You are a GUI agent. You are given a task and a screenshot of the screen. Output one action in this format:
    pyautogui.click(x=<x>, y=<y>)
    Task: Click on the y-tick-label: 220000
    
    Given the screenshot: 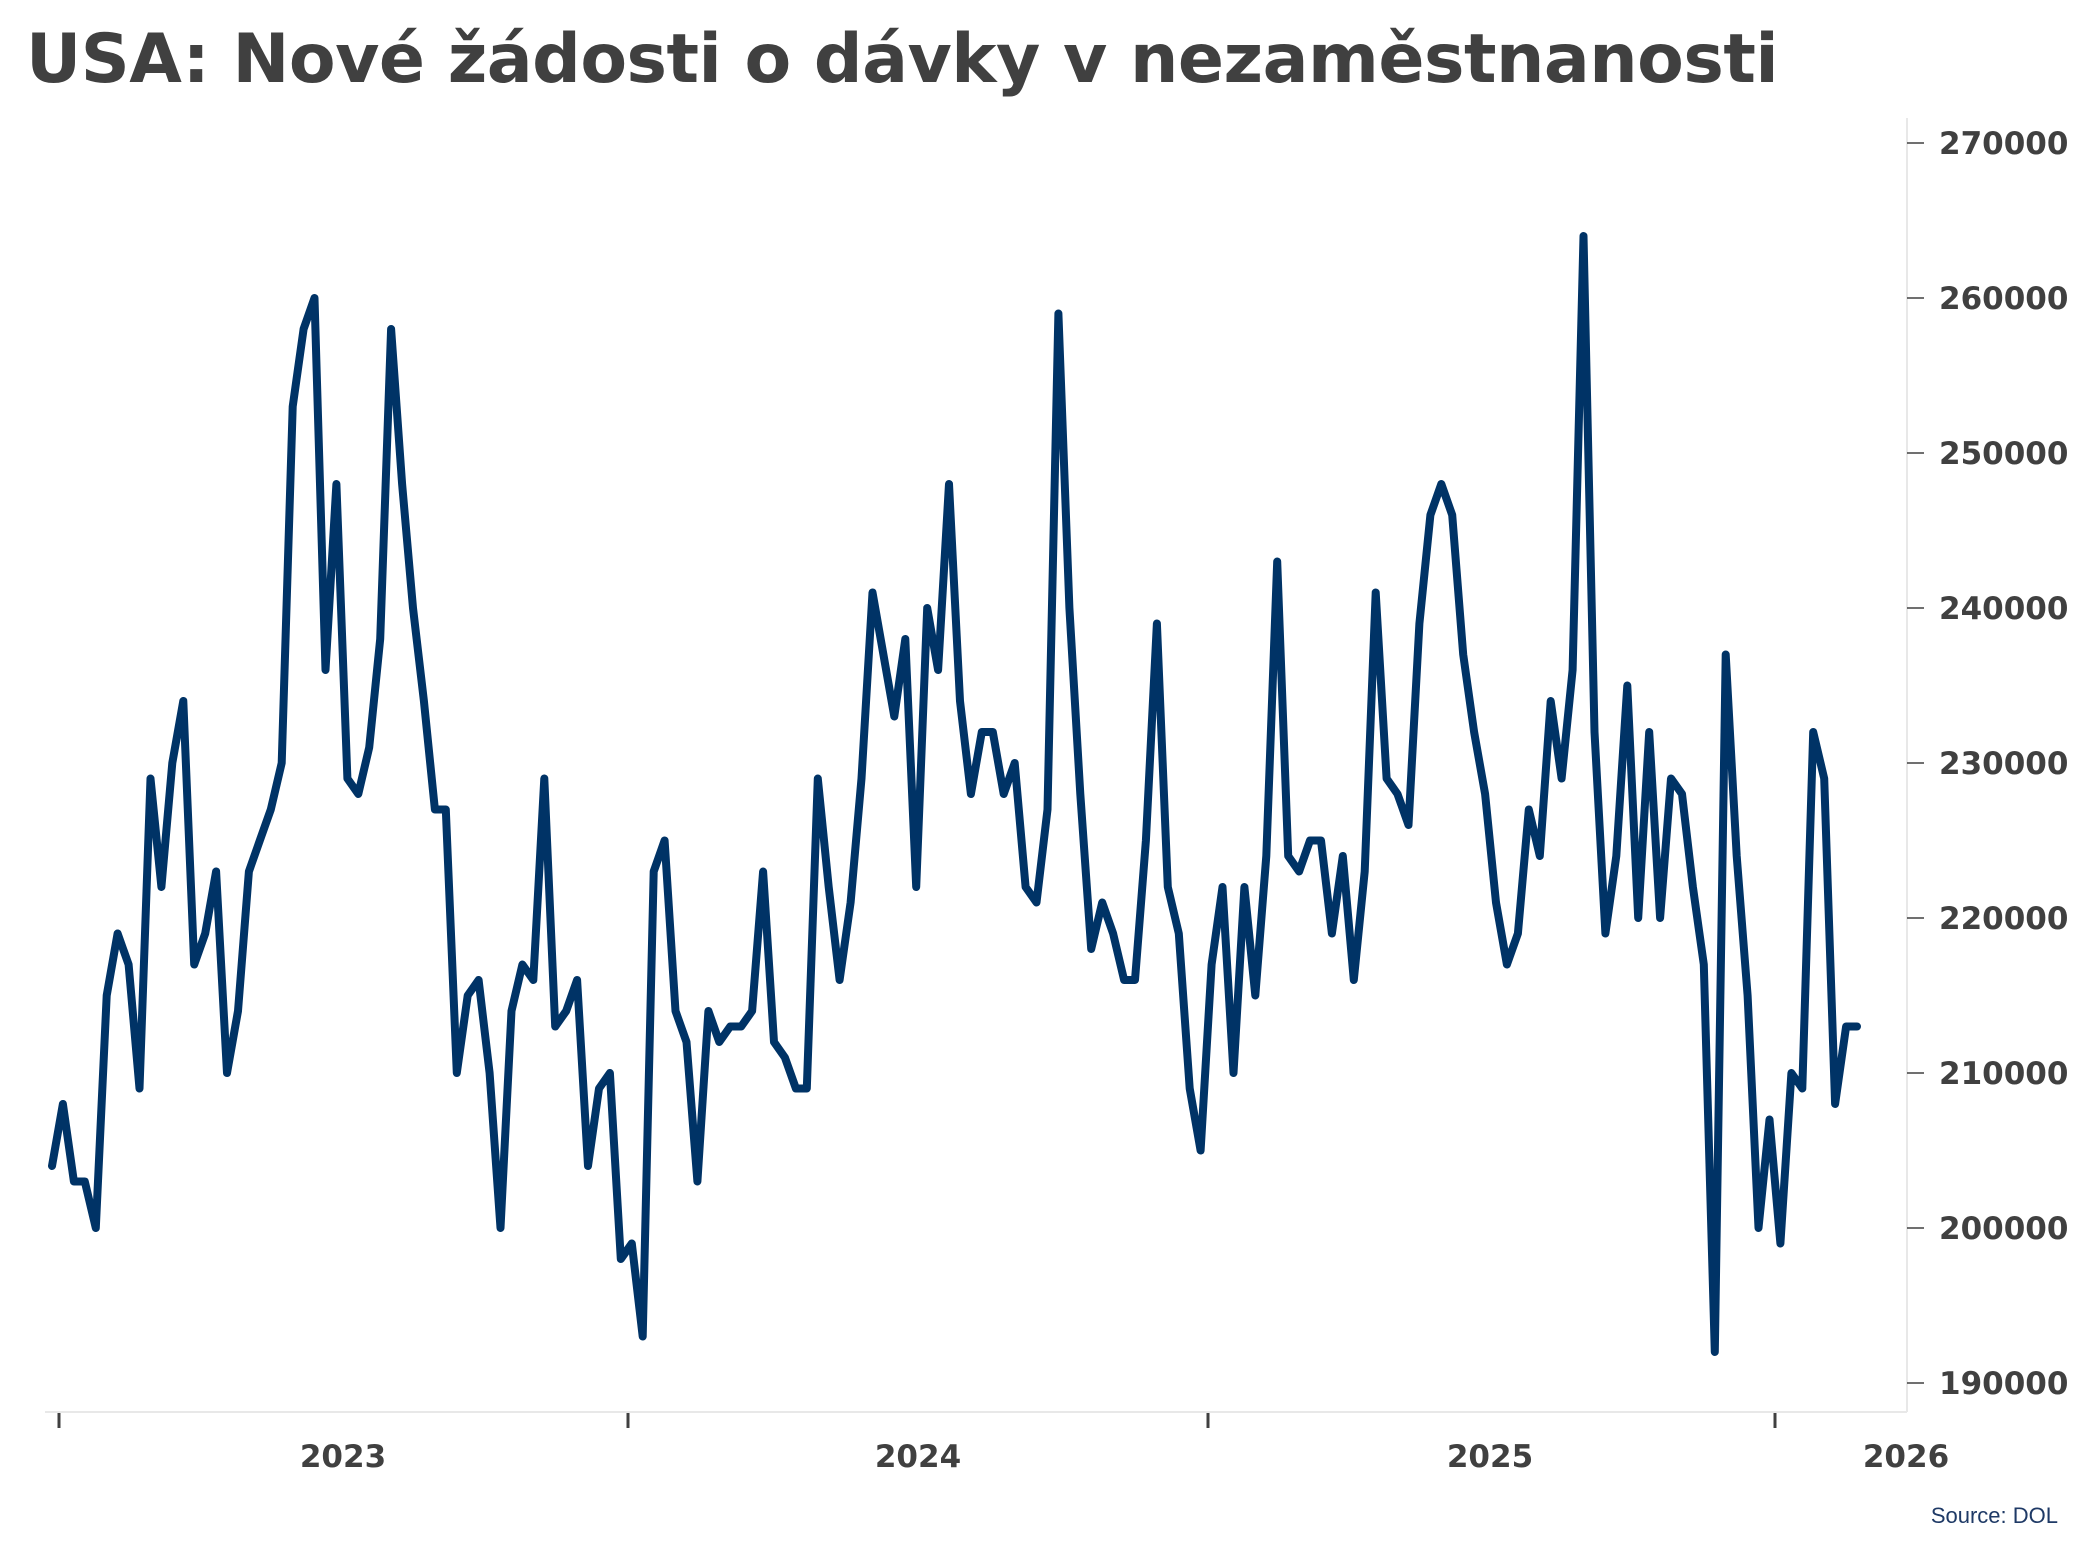 What is the action you would take?
    pyautogui.click(x=2003, y=919)
    